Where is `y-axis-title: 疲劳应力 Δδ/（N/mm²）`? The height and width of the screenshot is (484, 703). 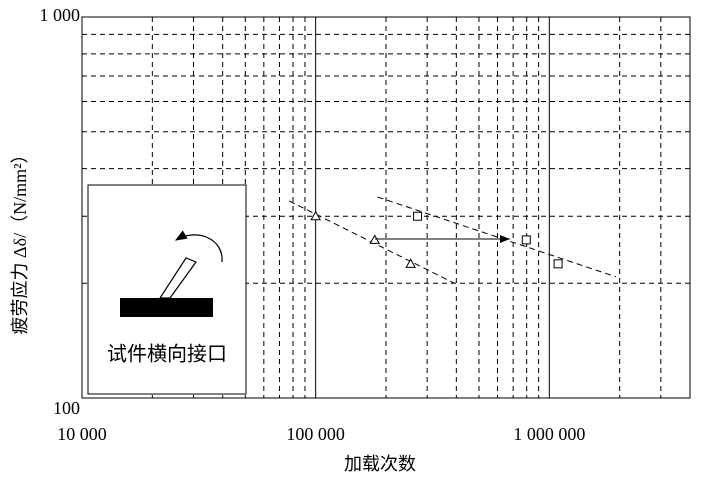
y-axis-title: 疲劳应力 Δδ/（N/mm²） is located at coordinates (20, 240).